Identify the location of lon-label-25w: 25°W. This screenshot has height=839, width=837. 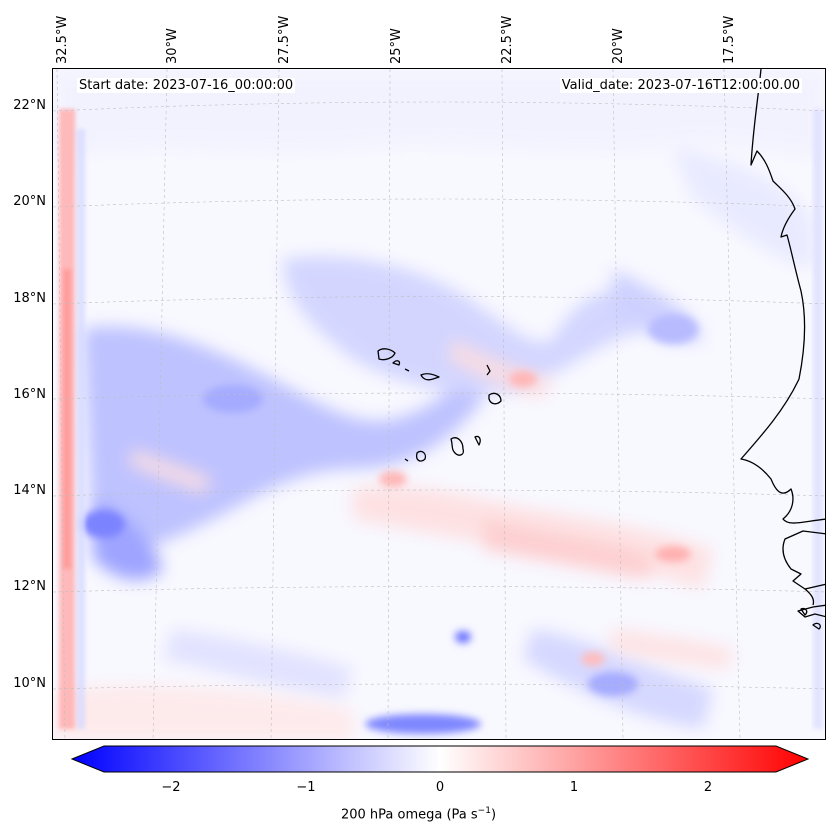
(396, 46).